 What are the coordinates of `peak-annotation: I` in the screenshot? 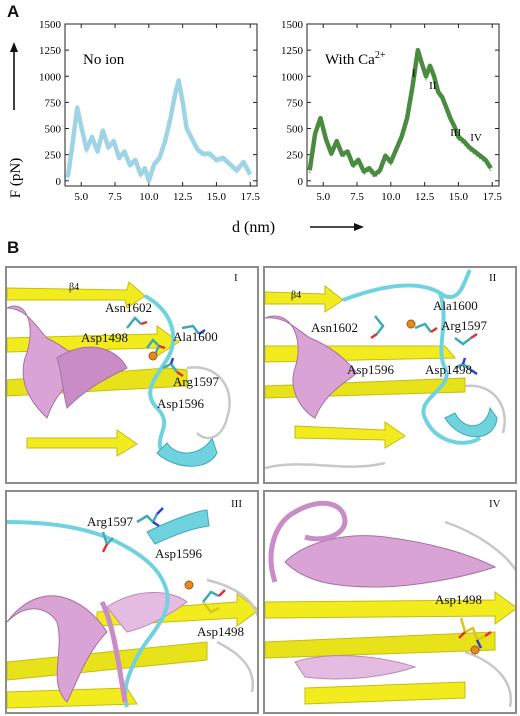 It's located at (414, 73).